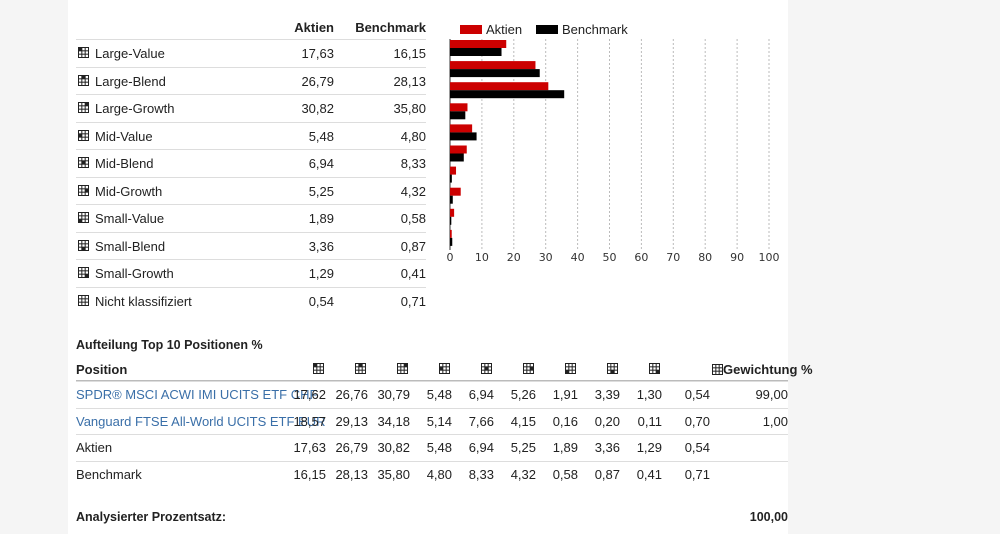 Image resolution: width=1000 pixels, height=534 pixels. Describe the element at coordinates (169, 345) in the screenshot. I see `top10-title: Aufteilung Top 10 Positionen %` at that location.